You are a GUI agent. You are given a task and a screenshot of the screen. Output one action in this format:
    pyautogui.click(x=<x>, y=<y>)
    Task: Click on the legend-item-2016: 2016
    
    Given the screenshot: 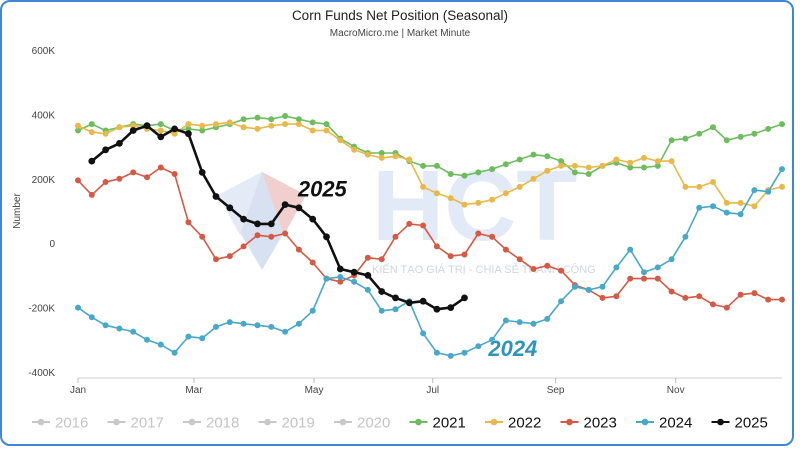 What is the action you would take?
    pyautogui.click(x=60, y=423)
    